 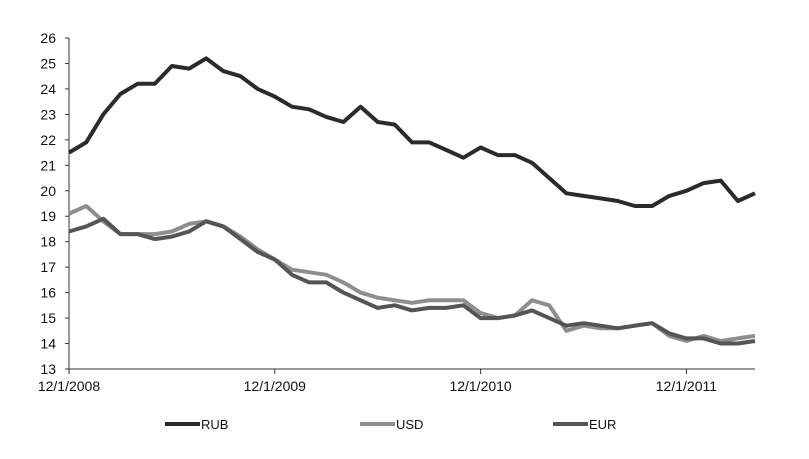 I want to click on x-tick-label: 12/1/2011, so click(x=686, y=386).